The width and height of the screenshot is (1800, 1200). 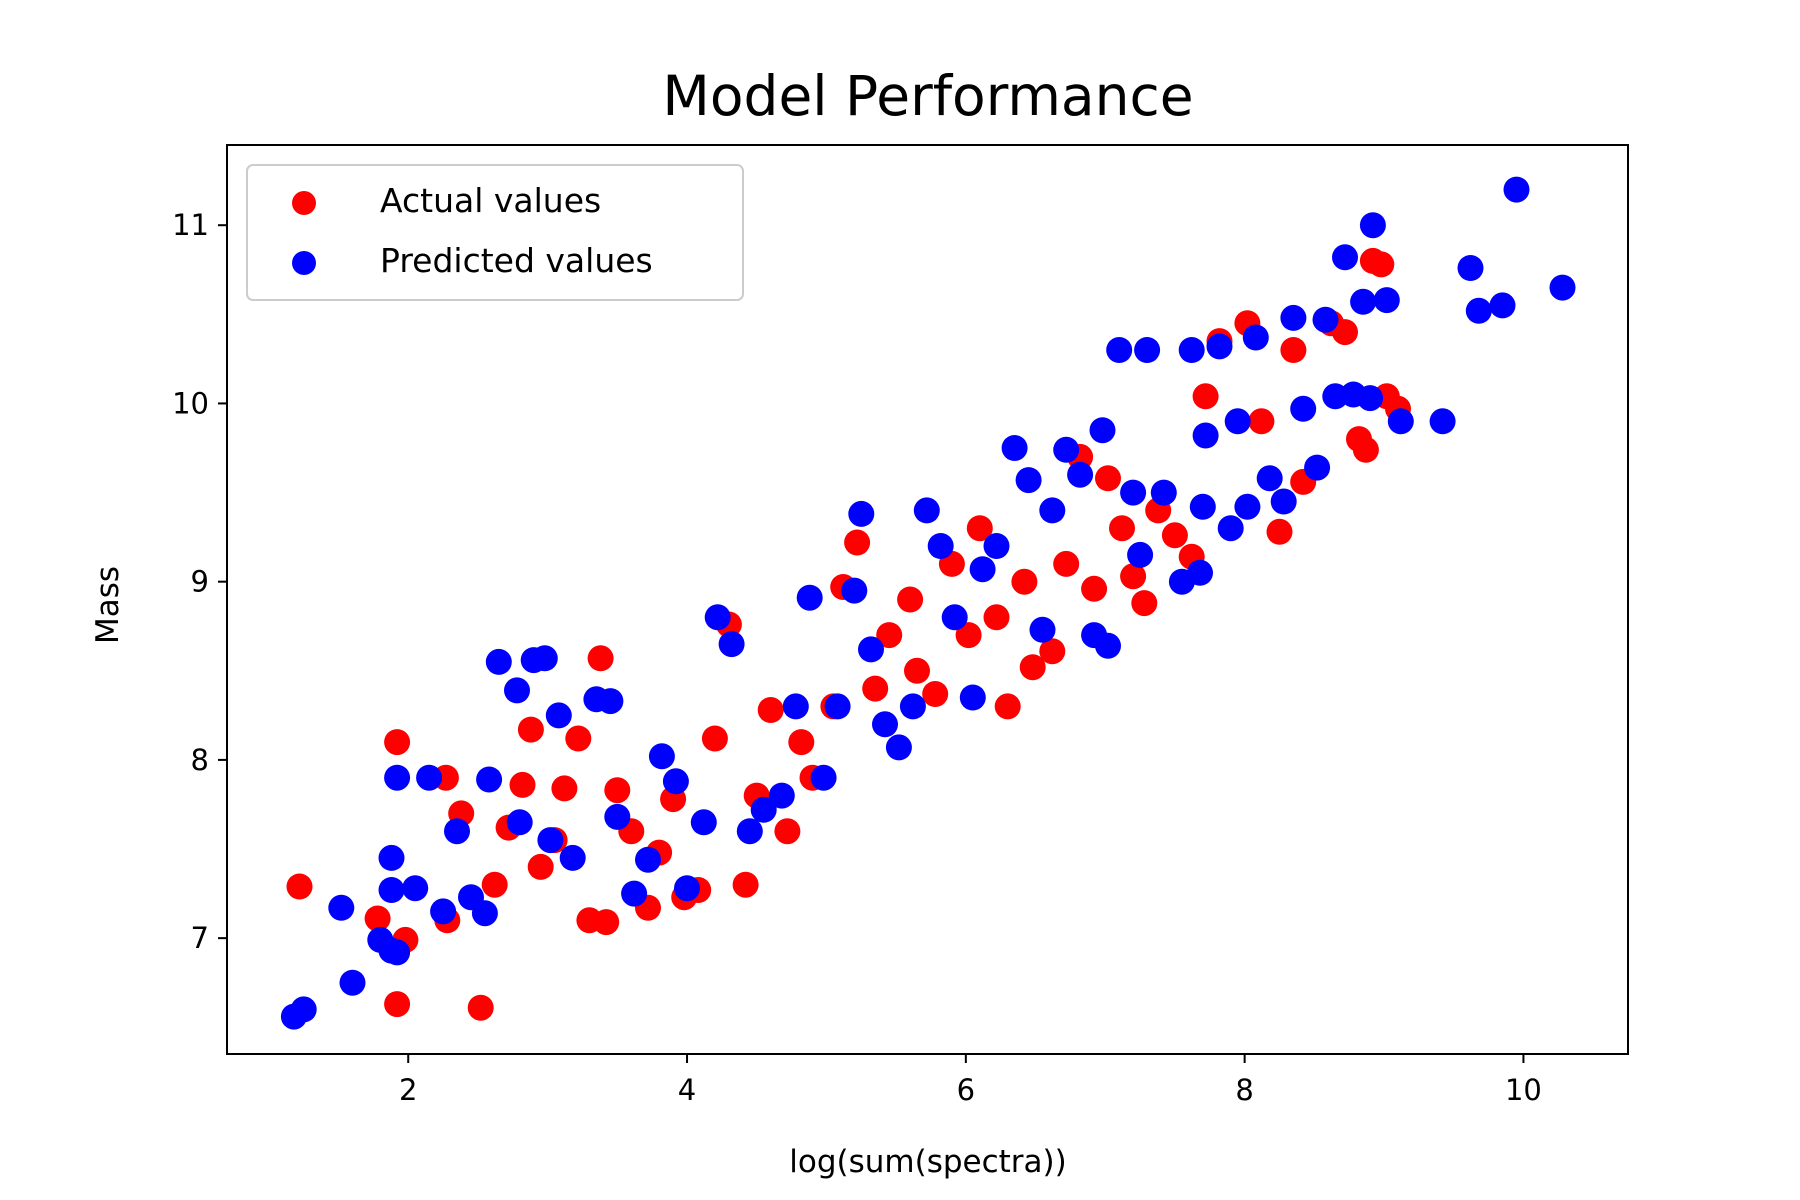 I want to click on x-tick-label: 2, so click(x=408, y=1090).